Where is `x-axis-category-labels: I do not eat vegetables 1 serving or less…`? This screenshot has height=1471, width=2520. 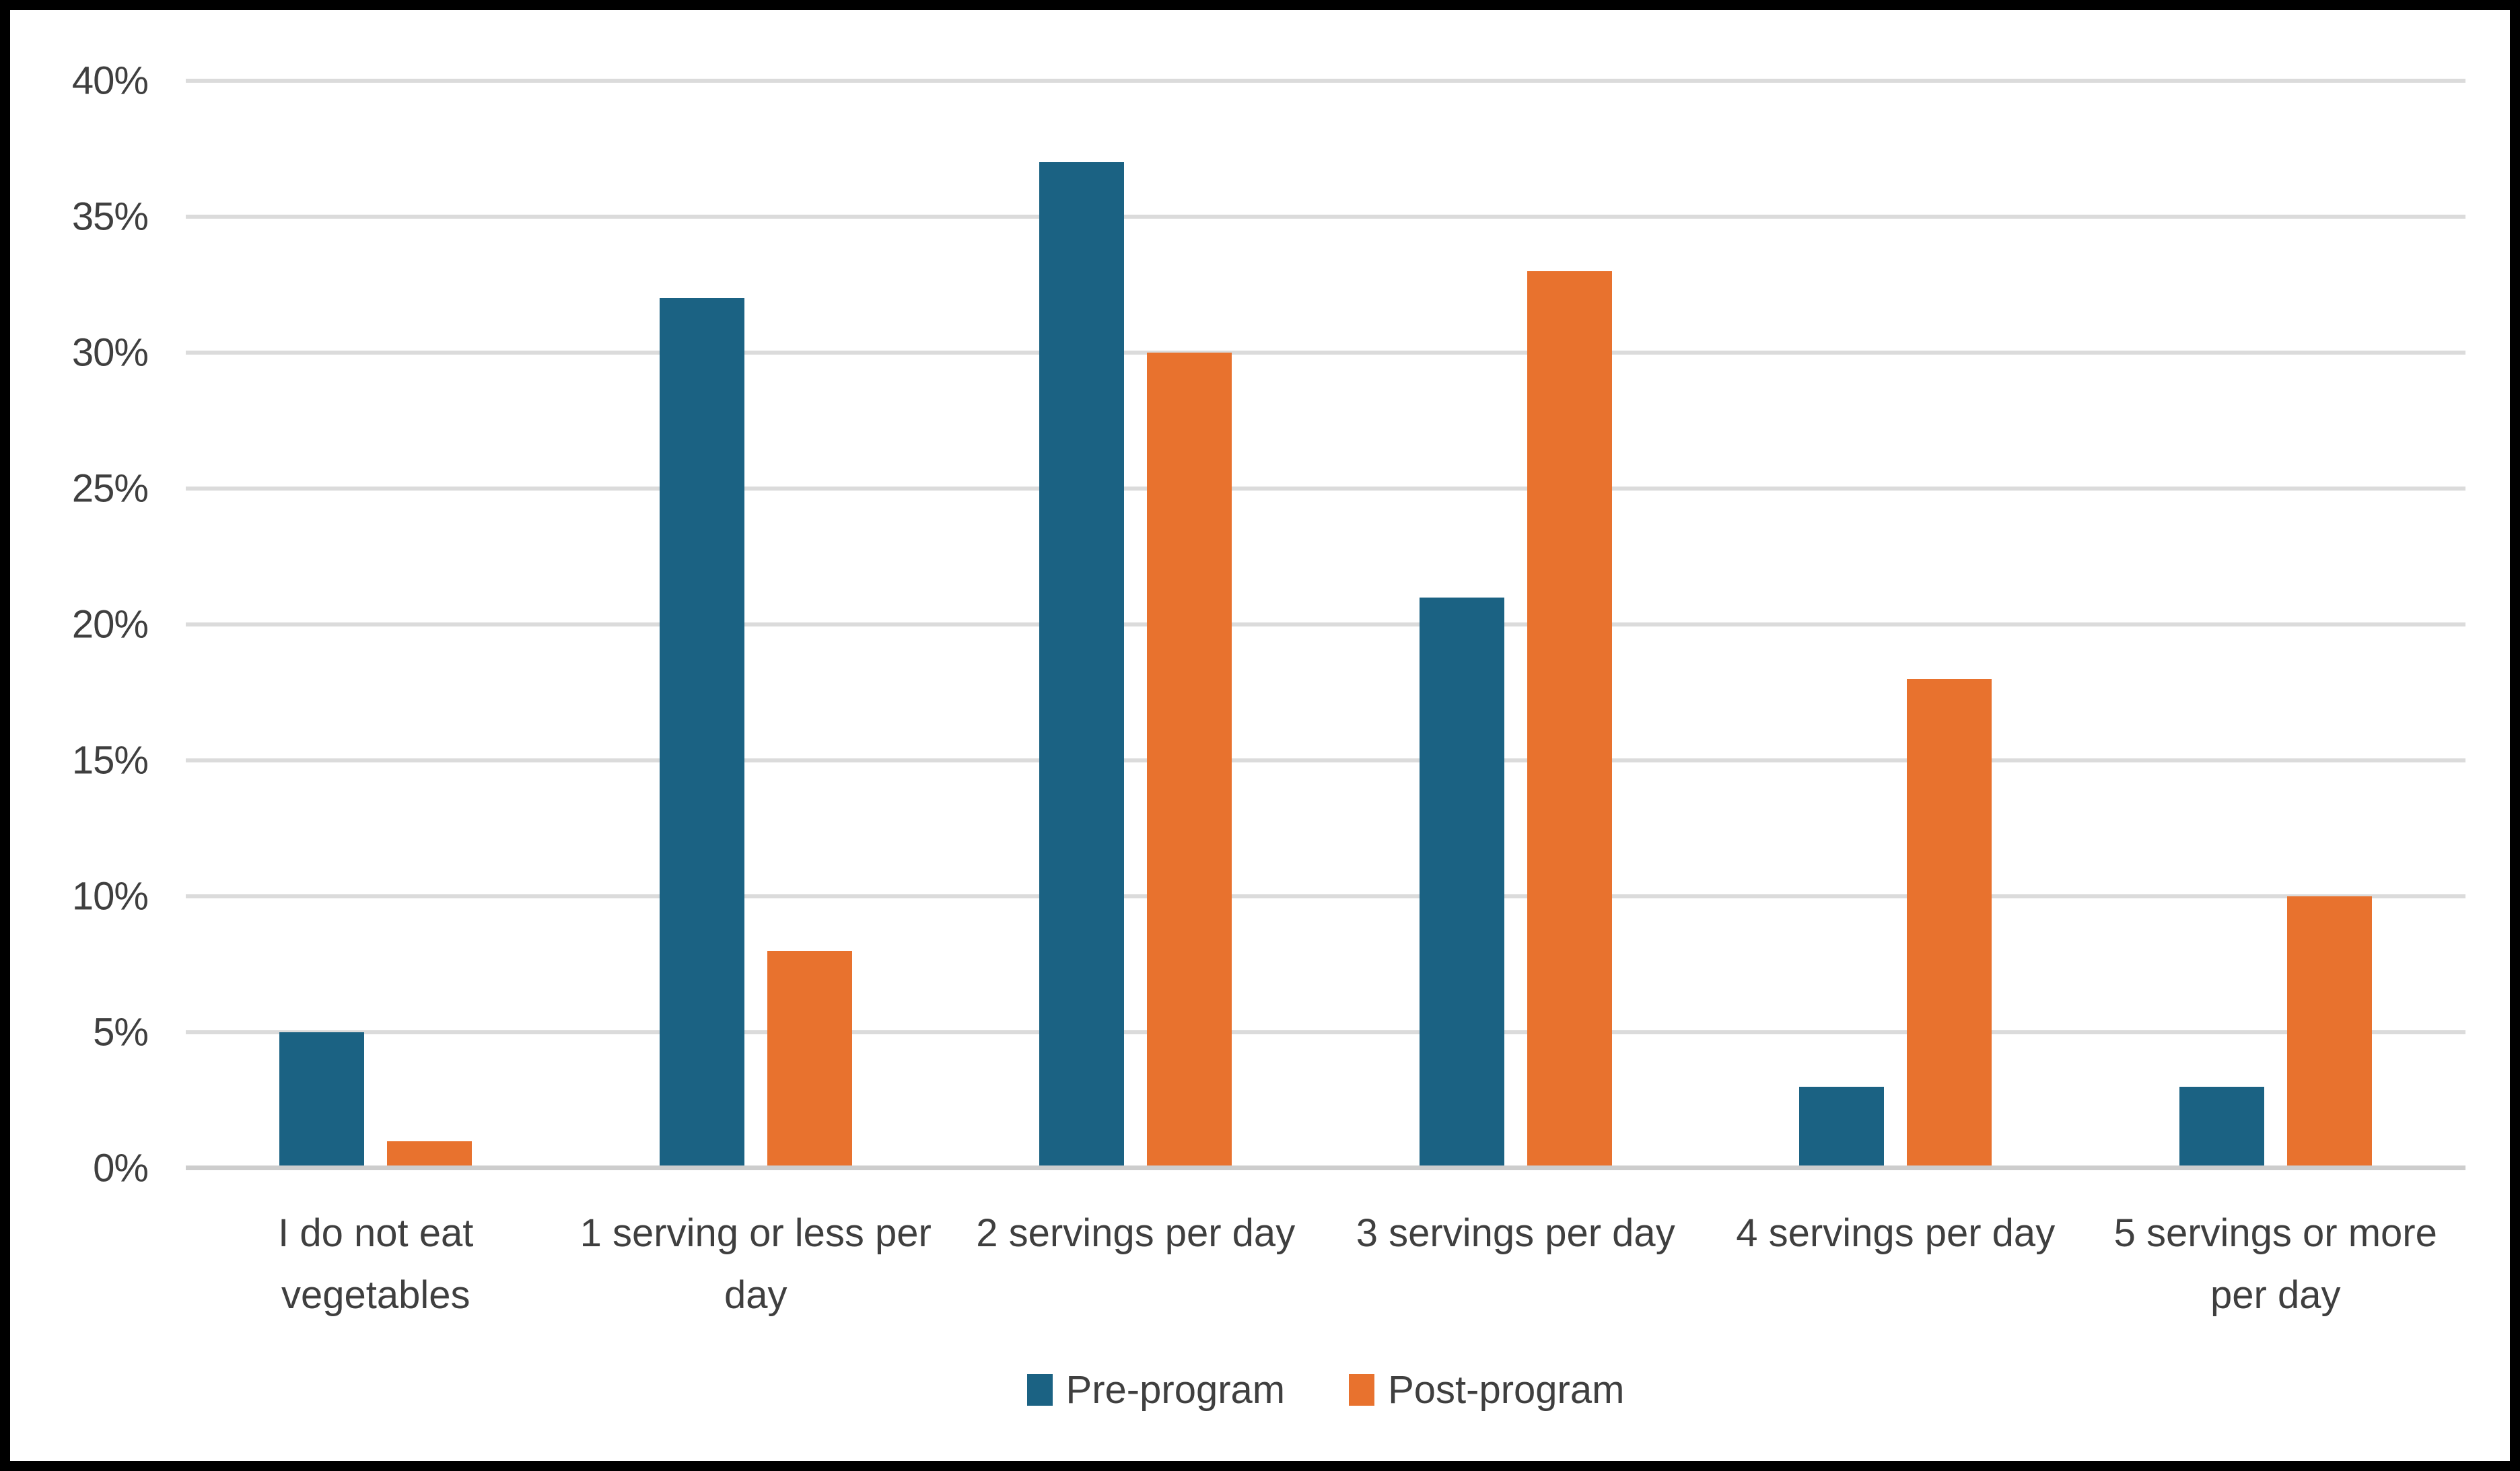
x-axis-category-labels: I do not eat vegetables 1 serving or less… is located at coordinates (1325, 1264).